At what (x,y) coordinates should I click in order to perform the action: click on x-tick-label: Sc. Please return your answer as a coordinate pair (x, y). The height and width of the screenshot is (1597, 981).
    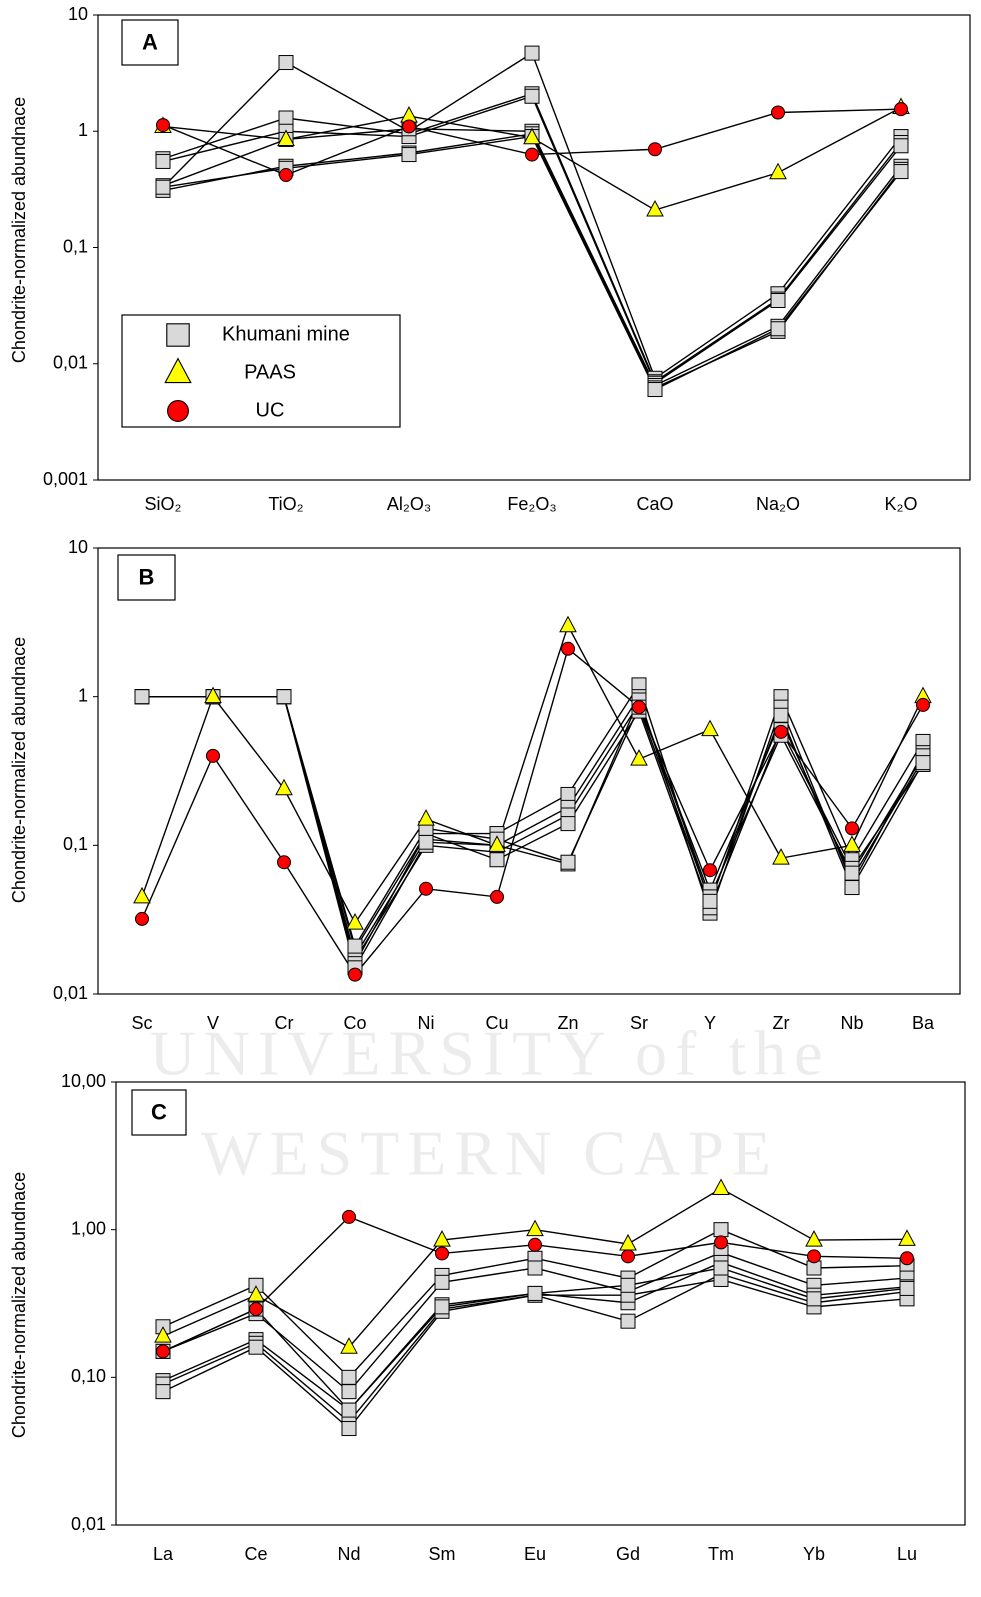
    Looking at the image, I should click on (141, 1023).